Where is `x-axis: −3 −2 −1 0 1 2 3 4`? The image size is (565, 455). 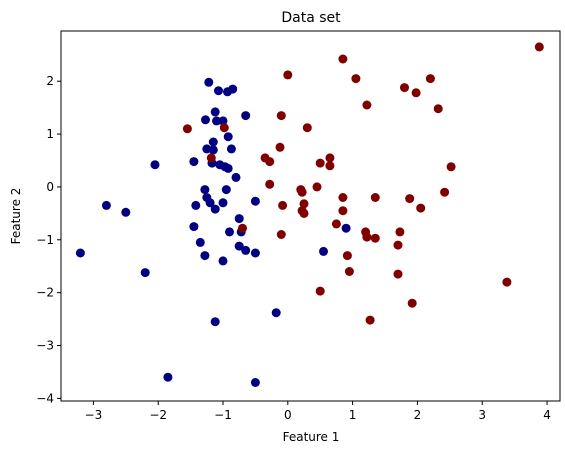
x-axis: −3 −2 −1 0 1 2 3 4 is located at coordinates (318, 411).